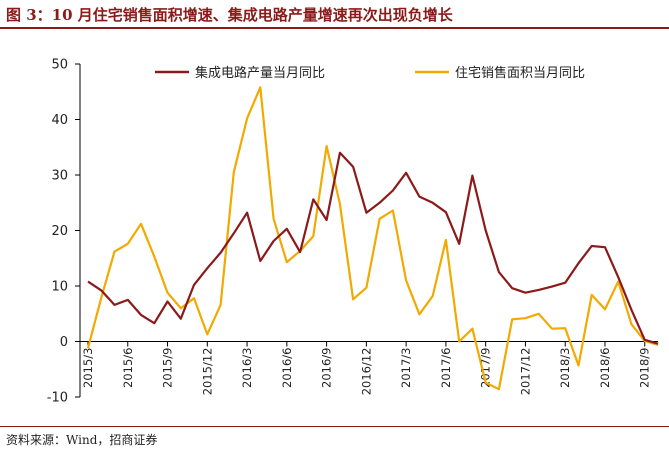  Describe the element at coordinates (366, 372) in the screenshot. I see `x-tick-label: 2016/12` at that location.